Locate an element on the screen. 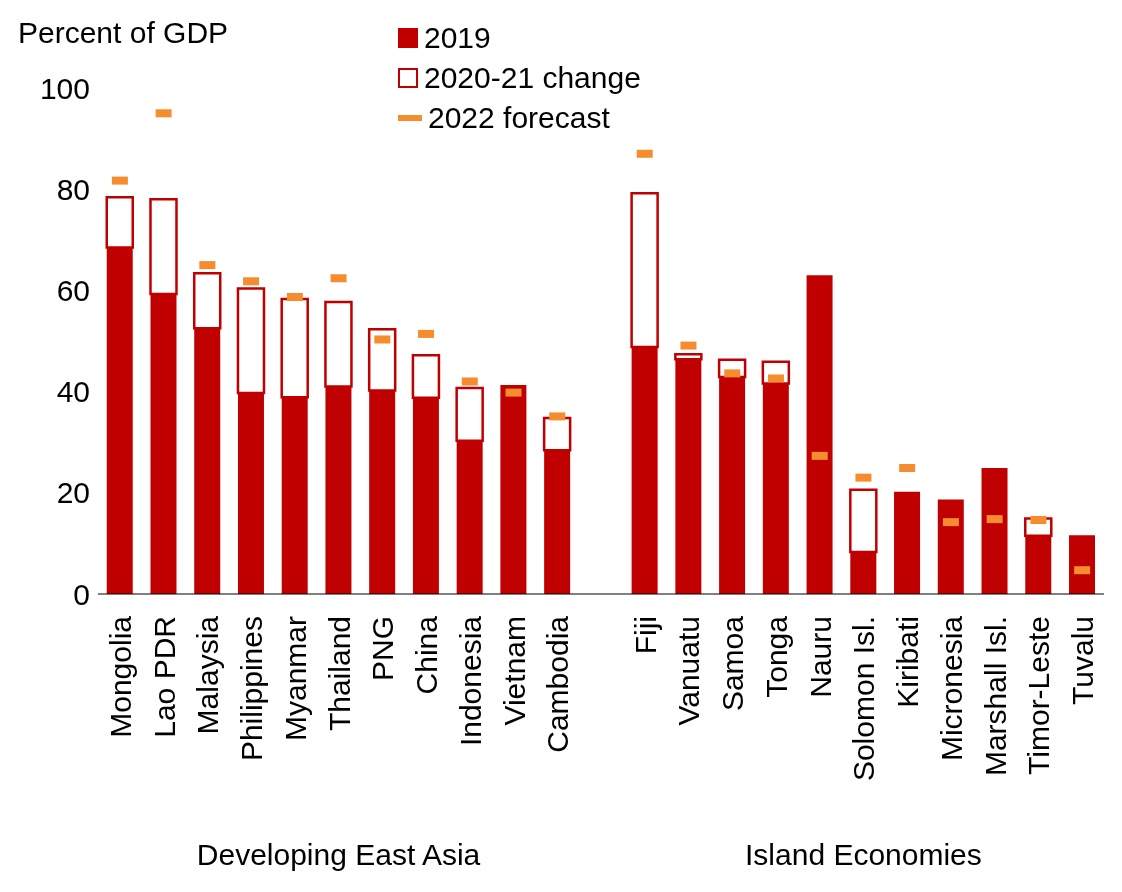  legend-label: 2022 forecast is located at coordinates (519, 118).